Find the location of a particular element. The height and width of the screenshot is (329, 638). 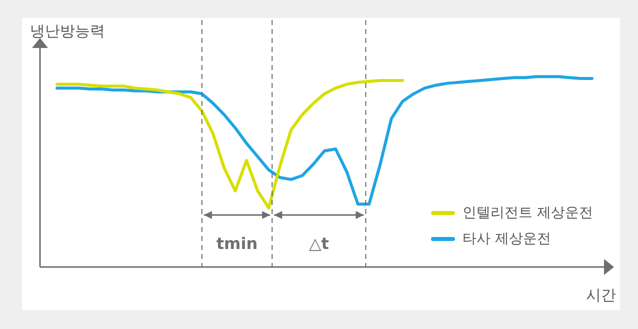

legend-label: 타사 제상운전 is located at coordinates (506, 239).